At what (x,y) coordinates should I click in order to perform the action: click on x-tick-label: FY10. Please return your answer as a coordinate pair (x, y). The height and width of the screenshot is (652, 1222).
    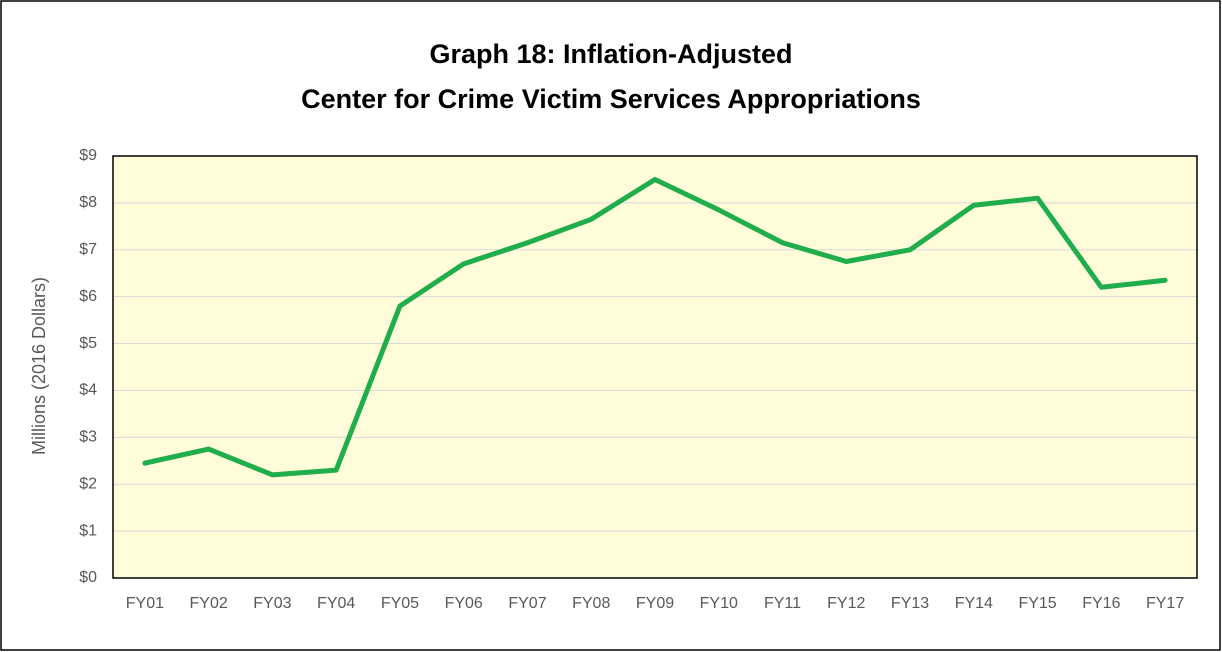
    Looking at the image, I should click on (719, 603).